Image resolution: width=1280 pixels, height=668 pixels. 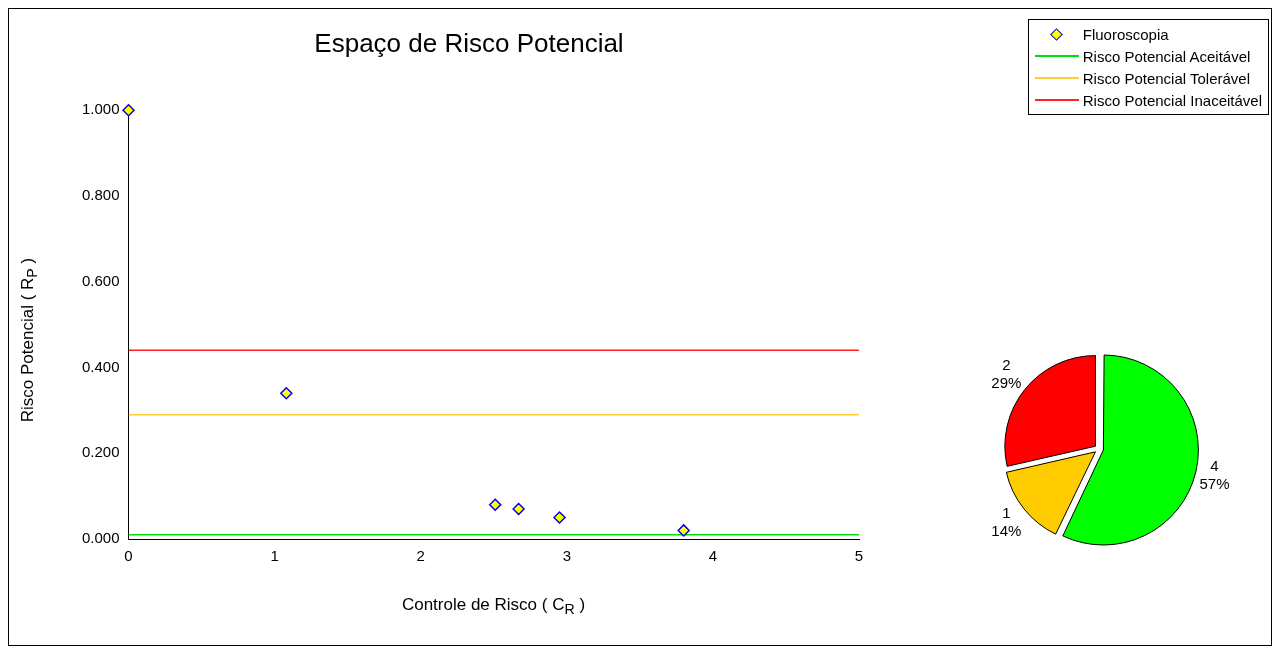 What do you see at coordinates (1172, 100) in the screenshot?
I see `legend-label: Risco Potencial Inaceitável` at bounding box center [1172, 100].